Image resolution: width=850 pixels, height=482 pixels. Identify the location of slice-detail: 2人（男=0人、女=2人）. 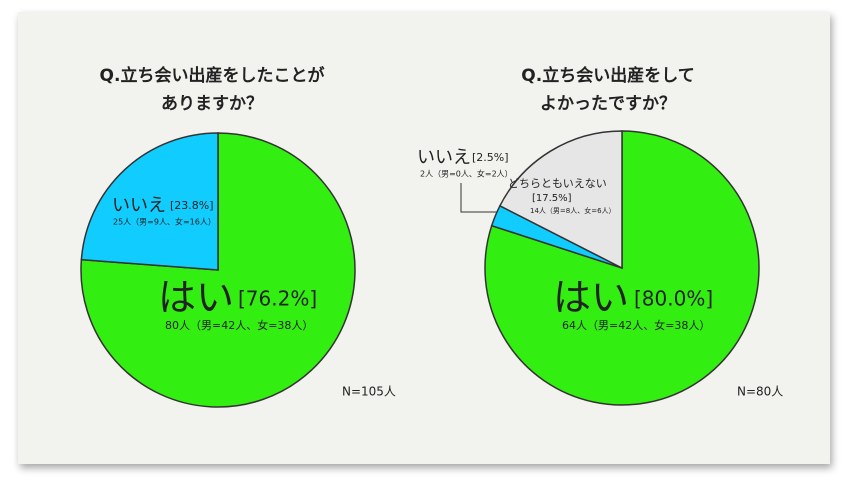
(466, 174).